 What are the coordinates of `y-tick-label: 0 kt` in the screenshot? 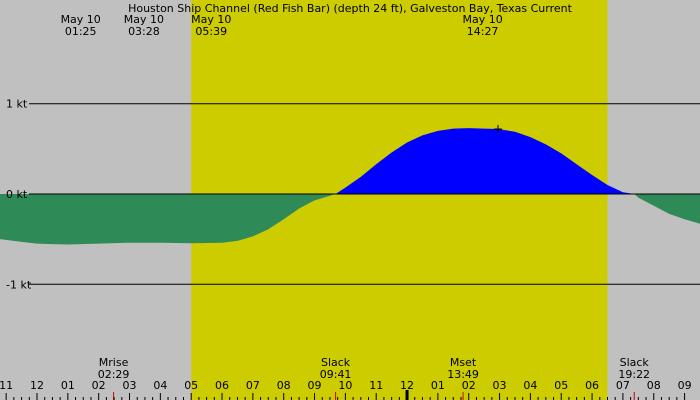 It's located at (17, 194).